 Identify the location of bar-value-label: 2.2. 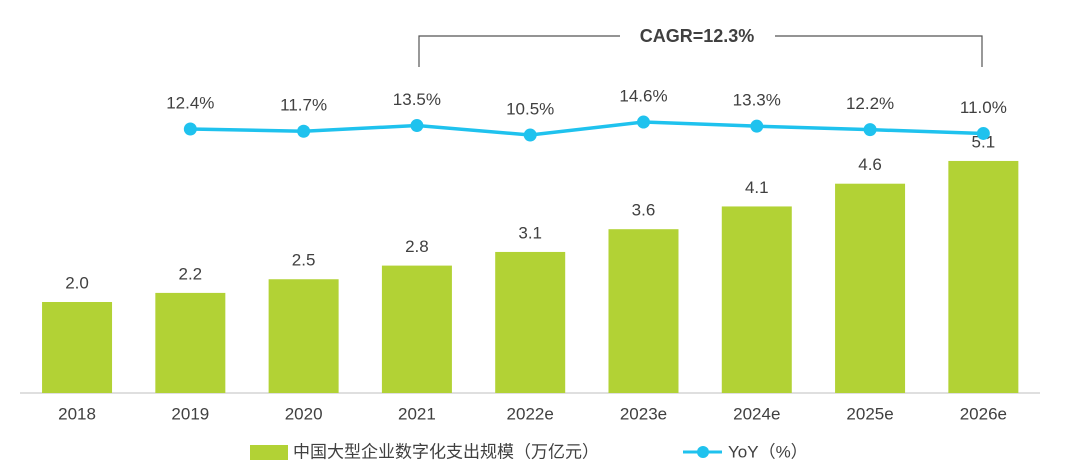
(191, 273).